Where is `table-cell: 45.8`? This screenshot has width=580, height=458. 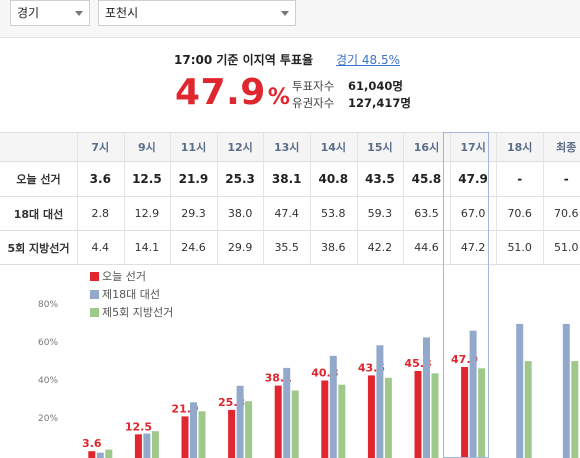
table-cell: 45.8 is located at coordinates (426, 178).